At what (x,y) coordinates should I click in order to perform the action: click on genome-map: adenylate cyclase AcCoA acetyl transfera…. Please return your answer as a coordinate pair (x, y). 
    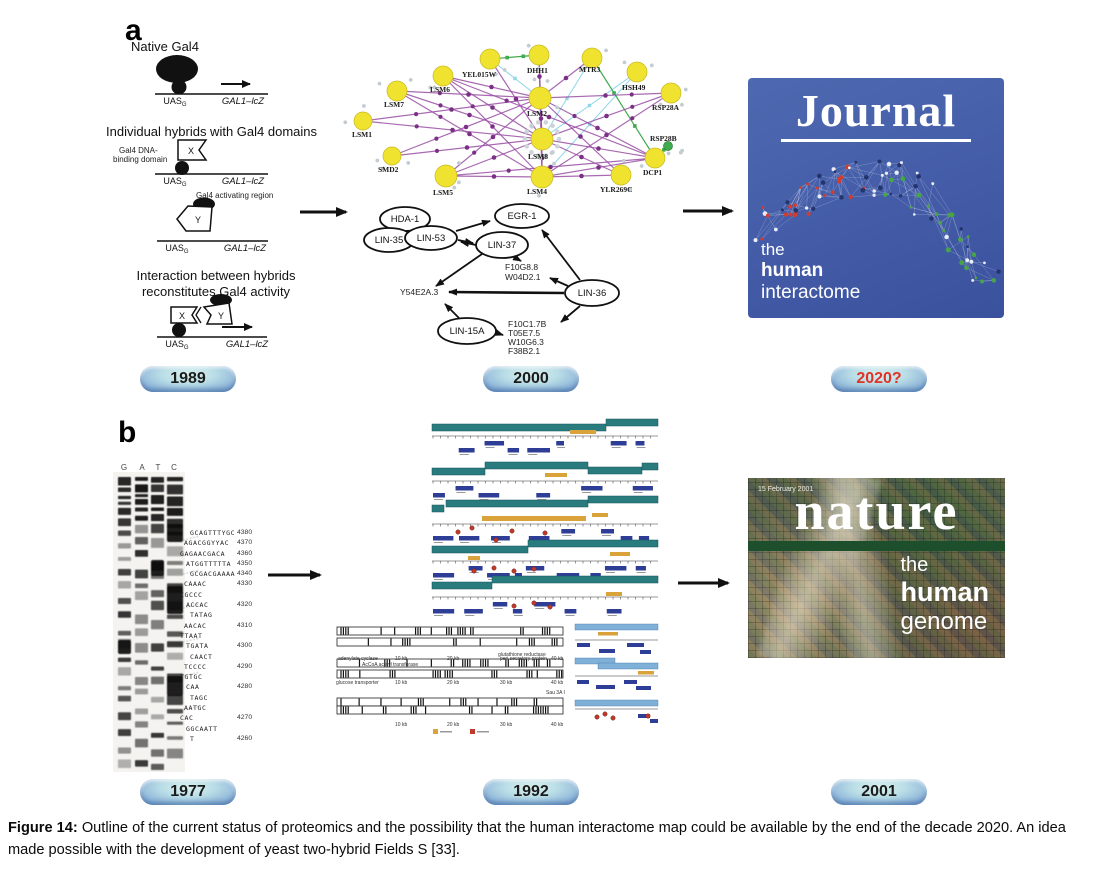
    Looking at the image, I should click on (497, 576).